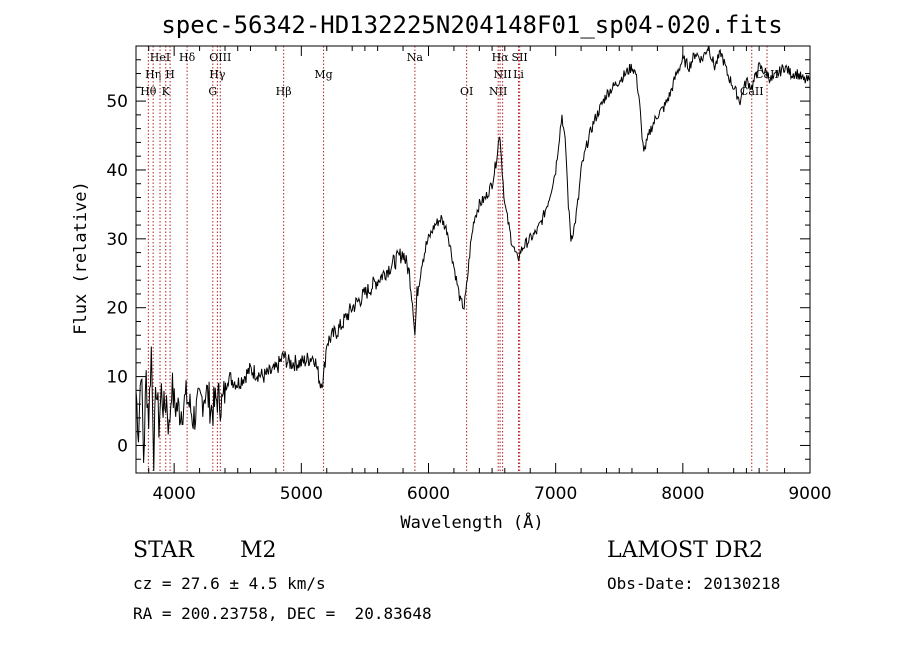 This screenshot has width=900, height=649. I want to click on object-subclass: M2, so click(258, 550).